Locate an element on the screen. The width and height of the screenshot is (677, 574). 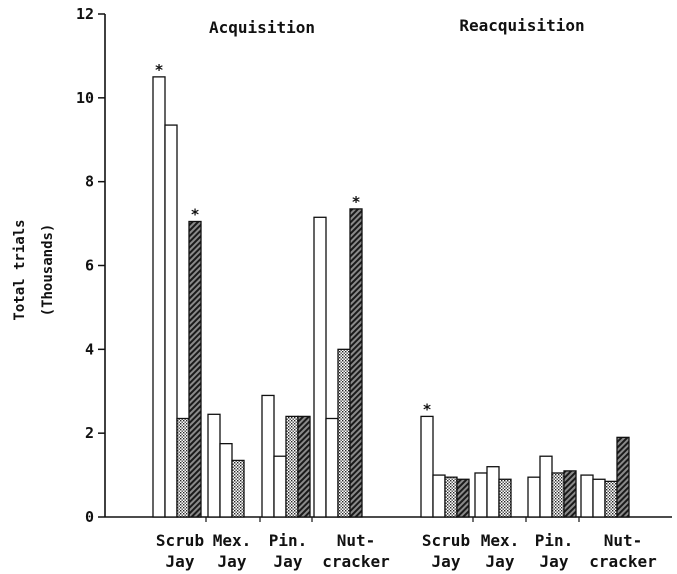
panel-title-acquisition: Acquisition is located at coordinates (262, 27).